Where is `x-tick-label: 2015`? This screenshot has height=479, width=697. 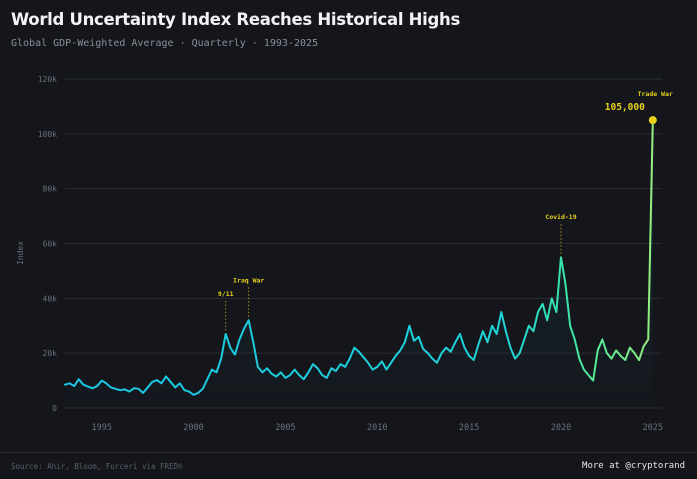
x-tick-label: 2015 is located at coordinates (469, 428).